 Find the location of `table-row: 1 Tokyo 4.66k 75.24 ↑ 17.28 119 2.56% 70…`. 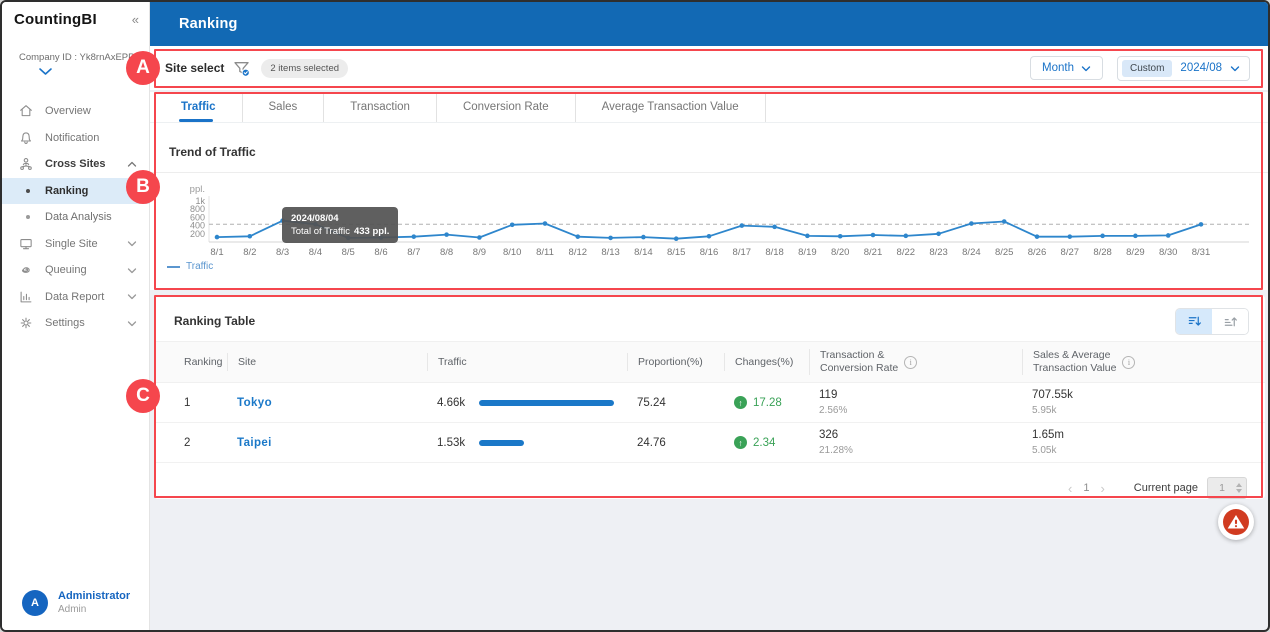

table-row: 1 Tokyo 4.66k 75.24 ↑ 17.28 119 2.56% 70… is located at coordinates (709, 403).